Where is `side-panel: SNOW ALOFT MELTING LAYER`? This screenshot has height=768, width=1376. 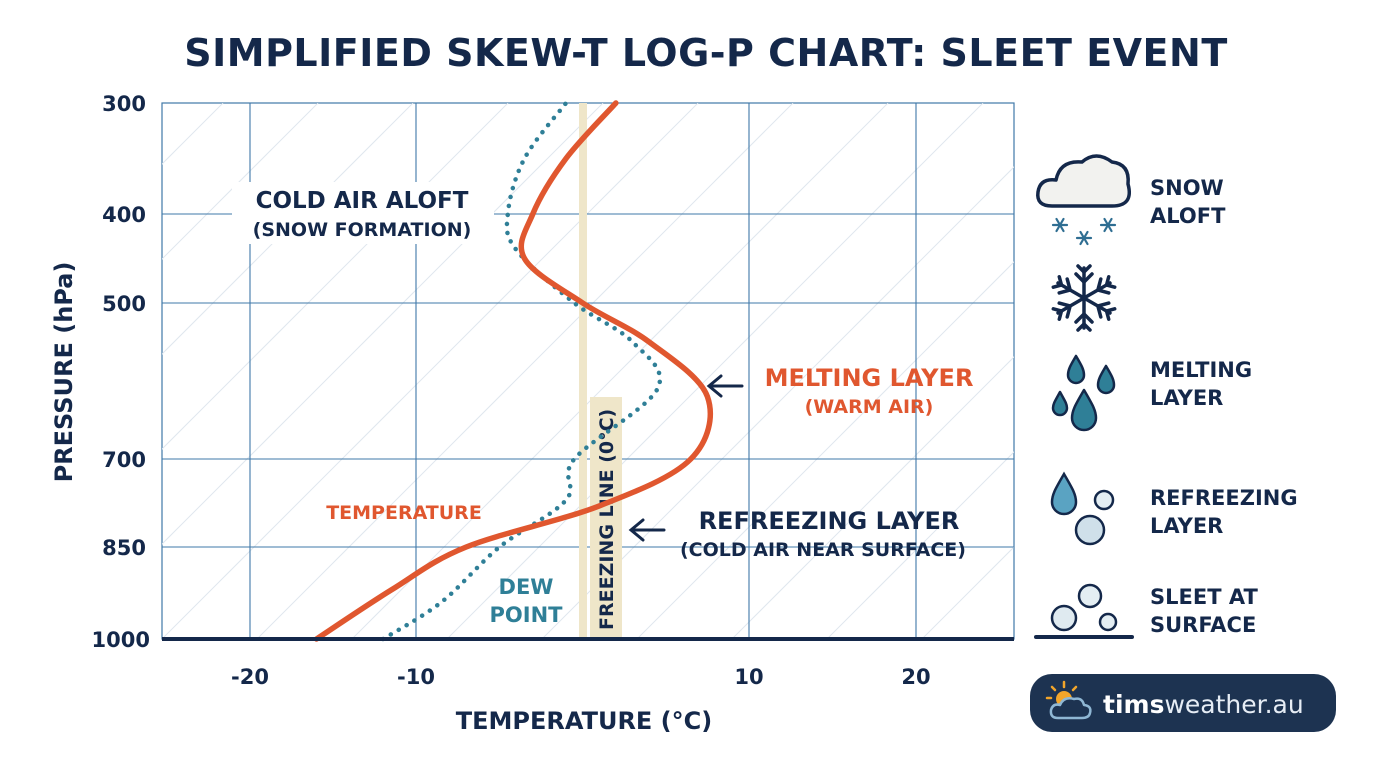
side-panel: SNOW ALOFT MELTING LAYER is located at coordinates (1166, 396).